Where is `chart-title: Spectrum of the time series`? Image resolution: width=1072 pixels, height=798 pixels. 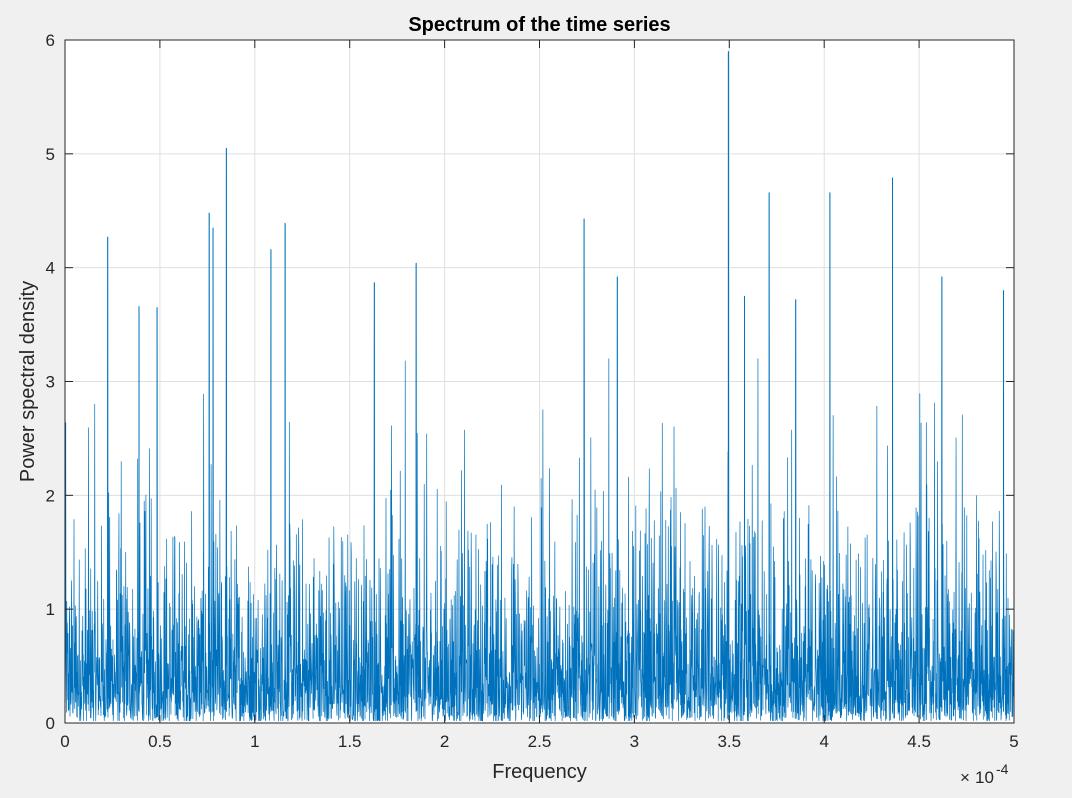 chart-title: Spectrum of the time series is located at coordinates (539, 25).